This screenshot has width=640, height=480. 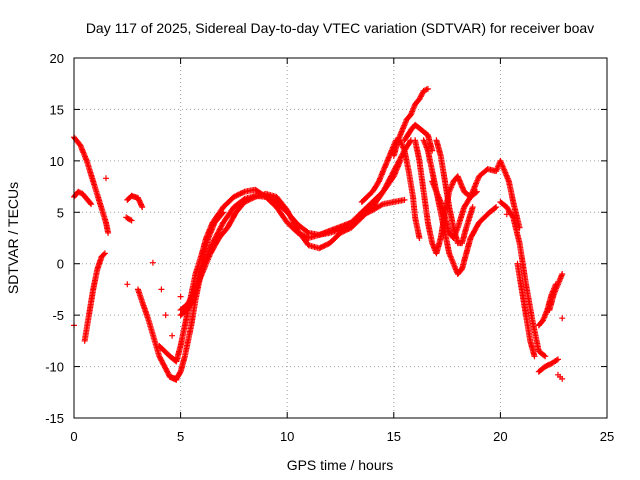 I want to click on y-axis-label: SDTVAR / TECUs, so click(x=13, y=238).